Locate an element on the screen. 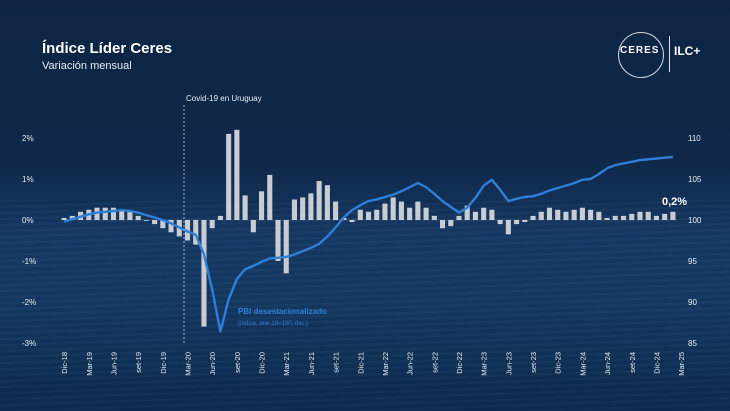 The height and width of the screenshot is (411, 730). x-tick-label: Dic-19 is located at coordinates (163, 363).